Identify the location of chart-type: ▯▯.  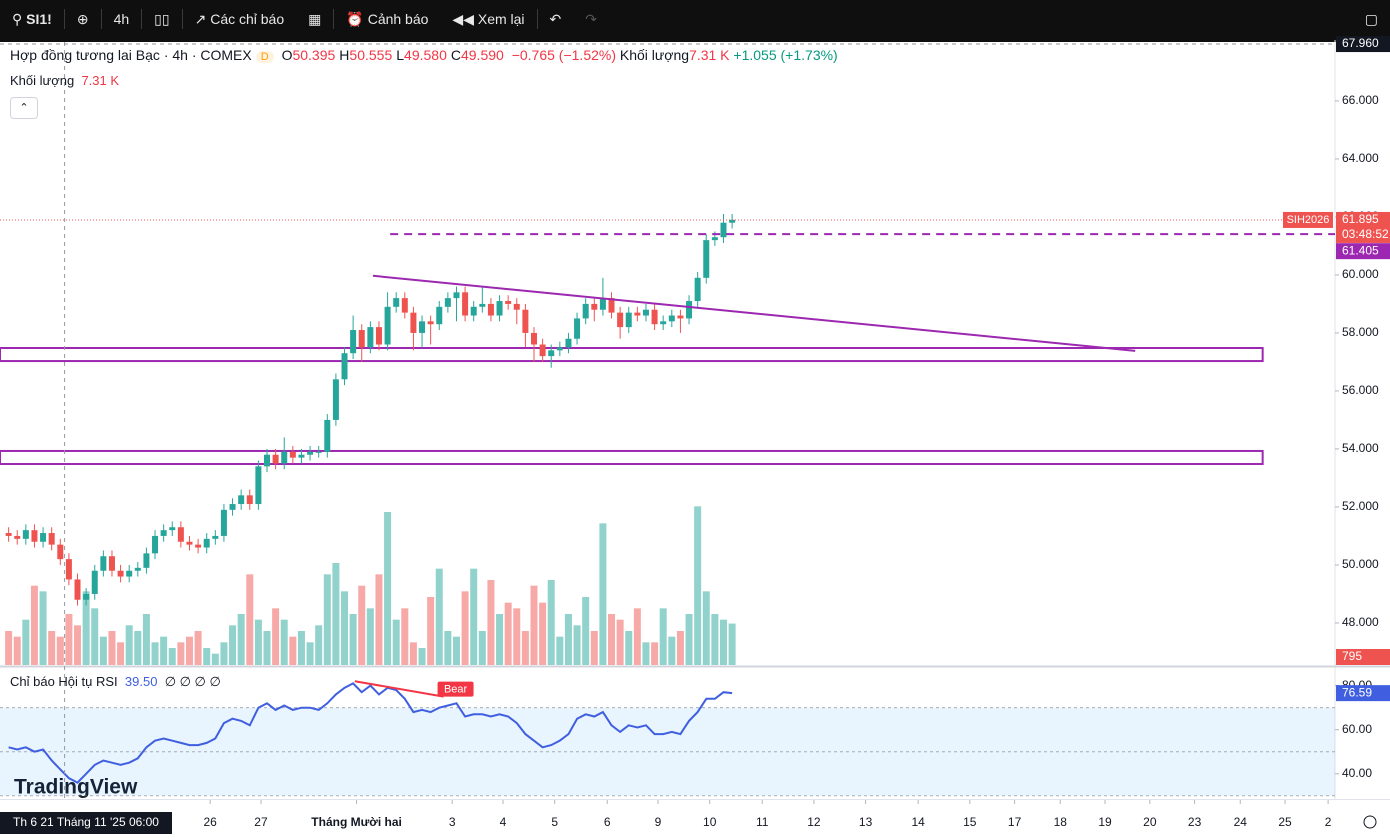
(162, 18).